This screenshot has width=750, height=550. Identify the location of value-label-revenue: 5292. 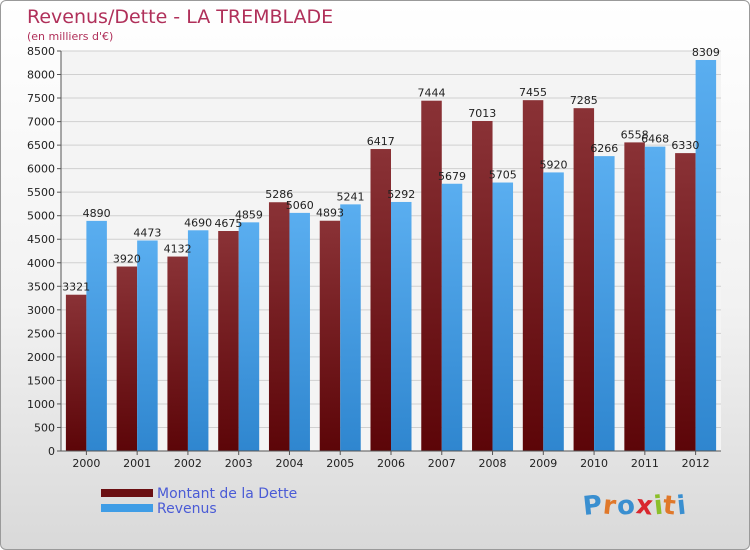
(401, 194).